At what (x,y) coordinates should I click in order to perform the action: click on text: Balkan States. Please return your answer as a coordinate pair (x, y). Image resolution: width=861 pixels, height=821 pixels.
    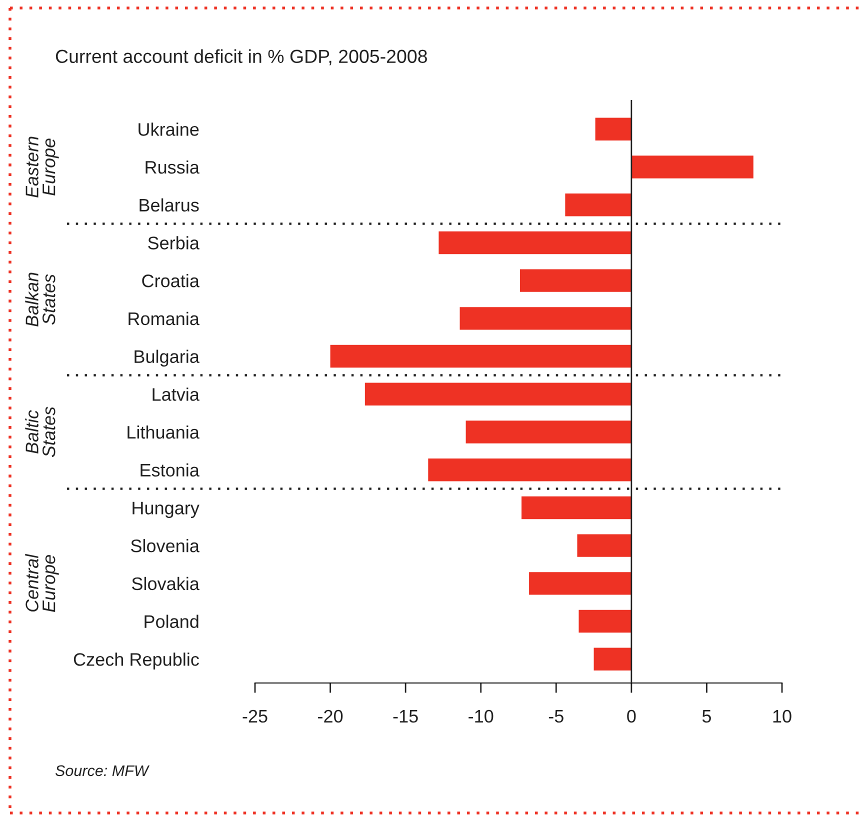
    Looking at the image, I should click on (40, 299).